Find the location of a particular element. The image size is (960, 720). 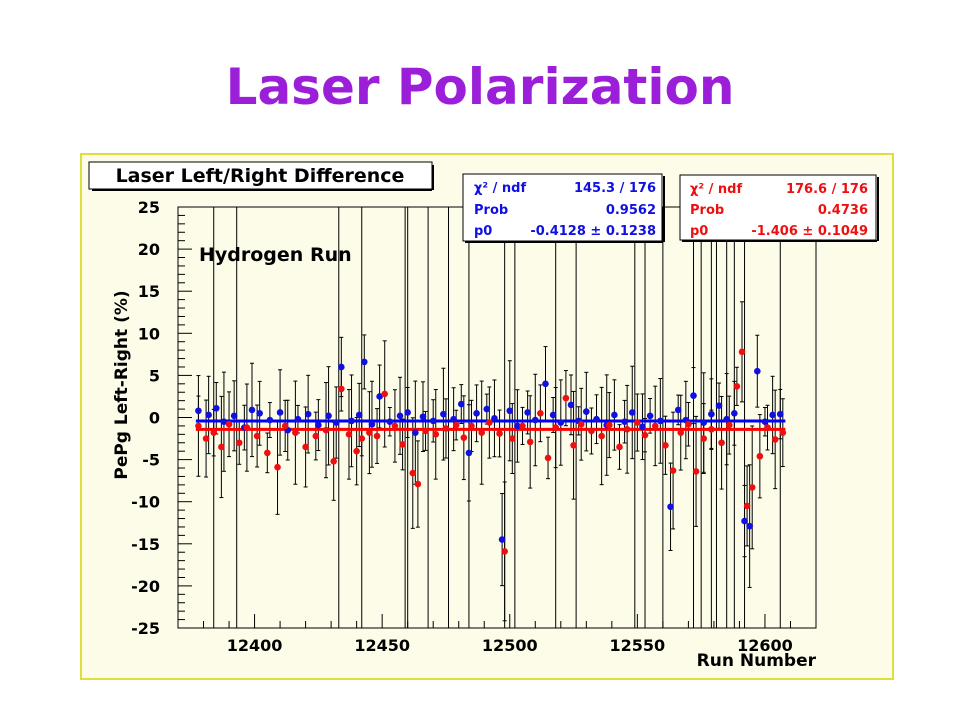

stats-blue-prob-label: Prob is located at coordinates (491, 210).